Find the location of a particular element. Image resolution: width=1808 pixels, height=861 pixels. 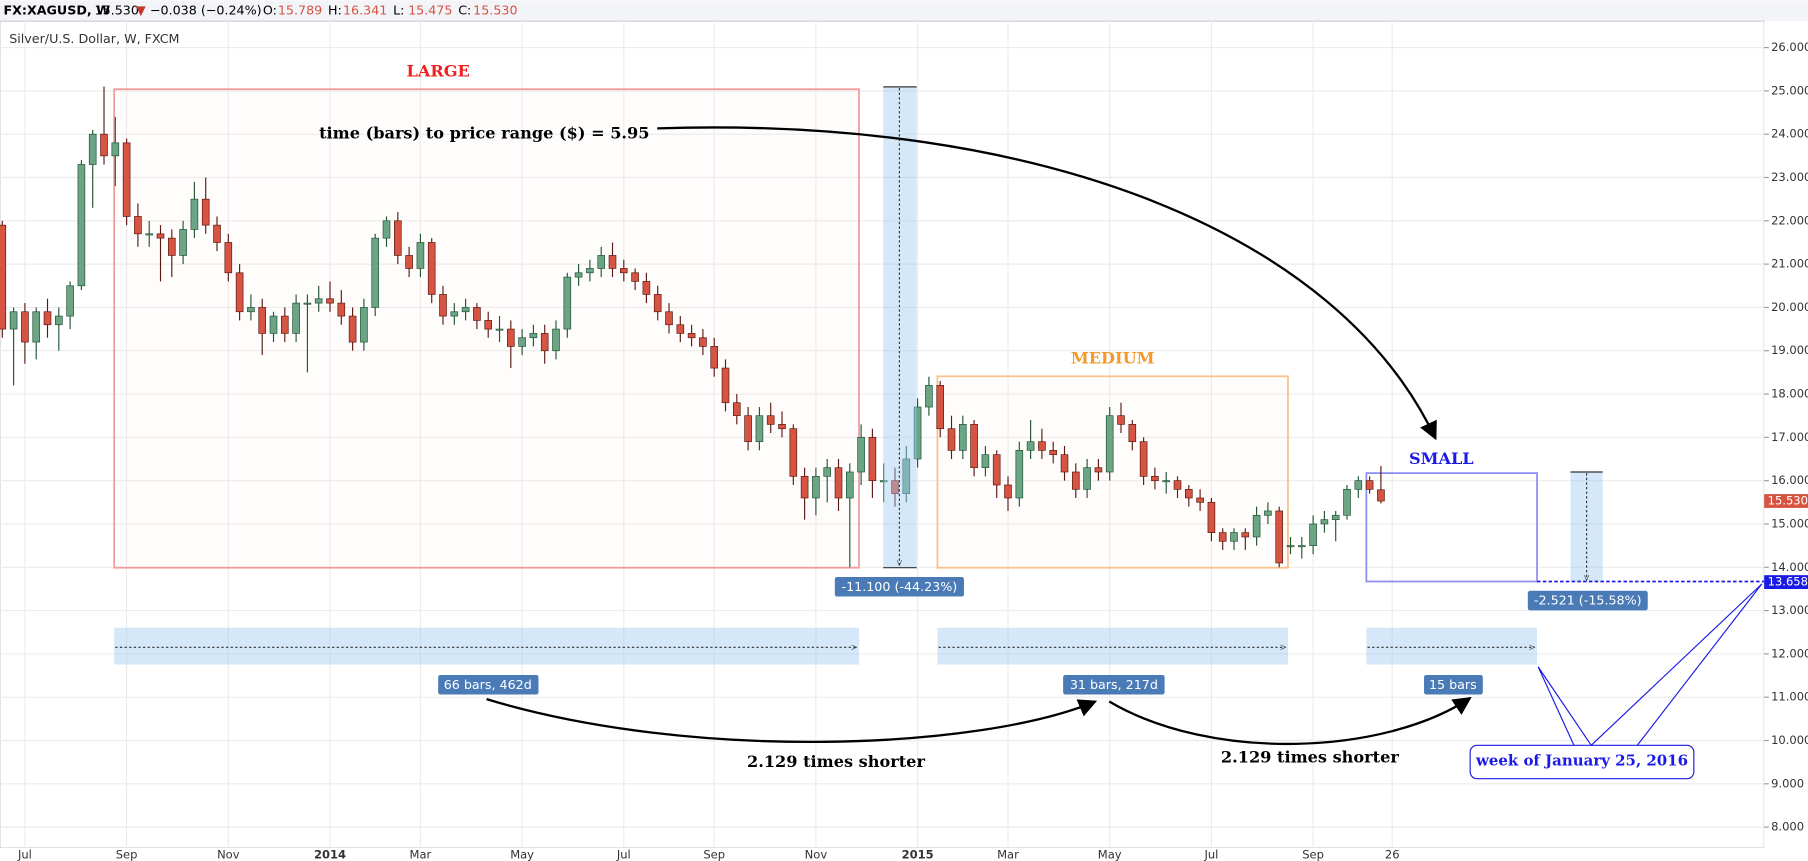

y-tick-label: 10.000 is located at coordinates (1789, 740).